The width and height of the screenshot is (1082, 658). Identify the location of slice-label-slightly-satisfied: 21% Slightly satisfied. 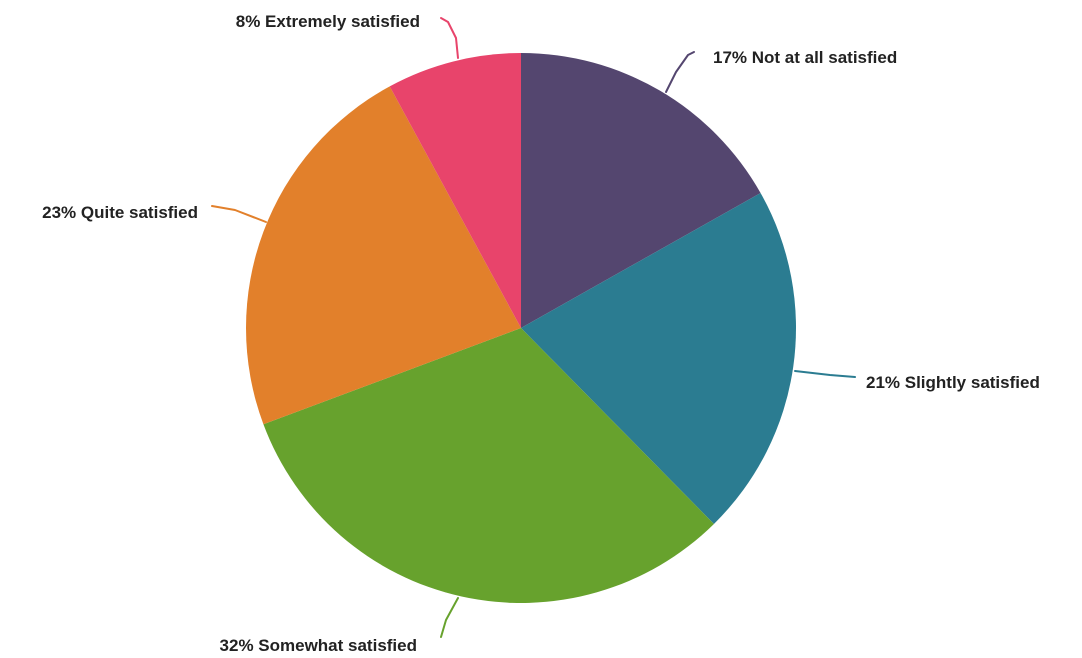
(953, 382).